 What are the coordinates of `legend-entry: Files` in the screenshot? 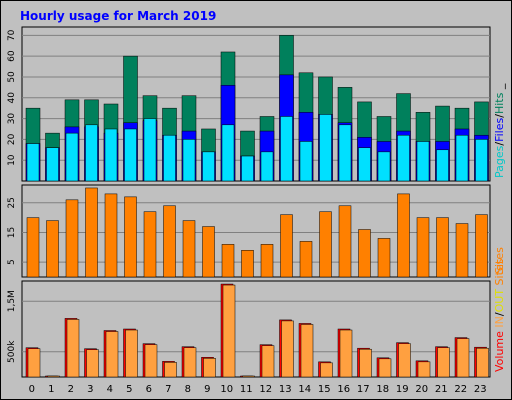 It's located at (499, 129).